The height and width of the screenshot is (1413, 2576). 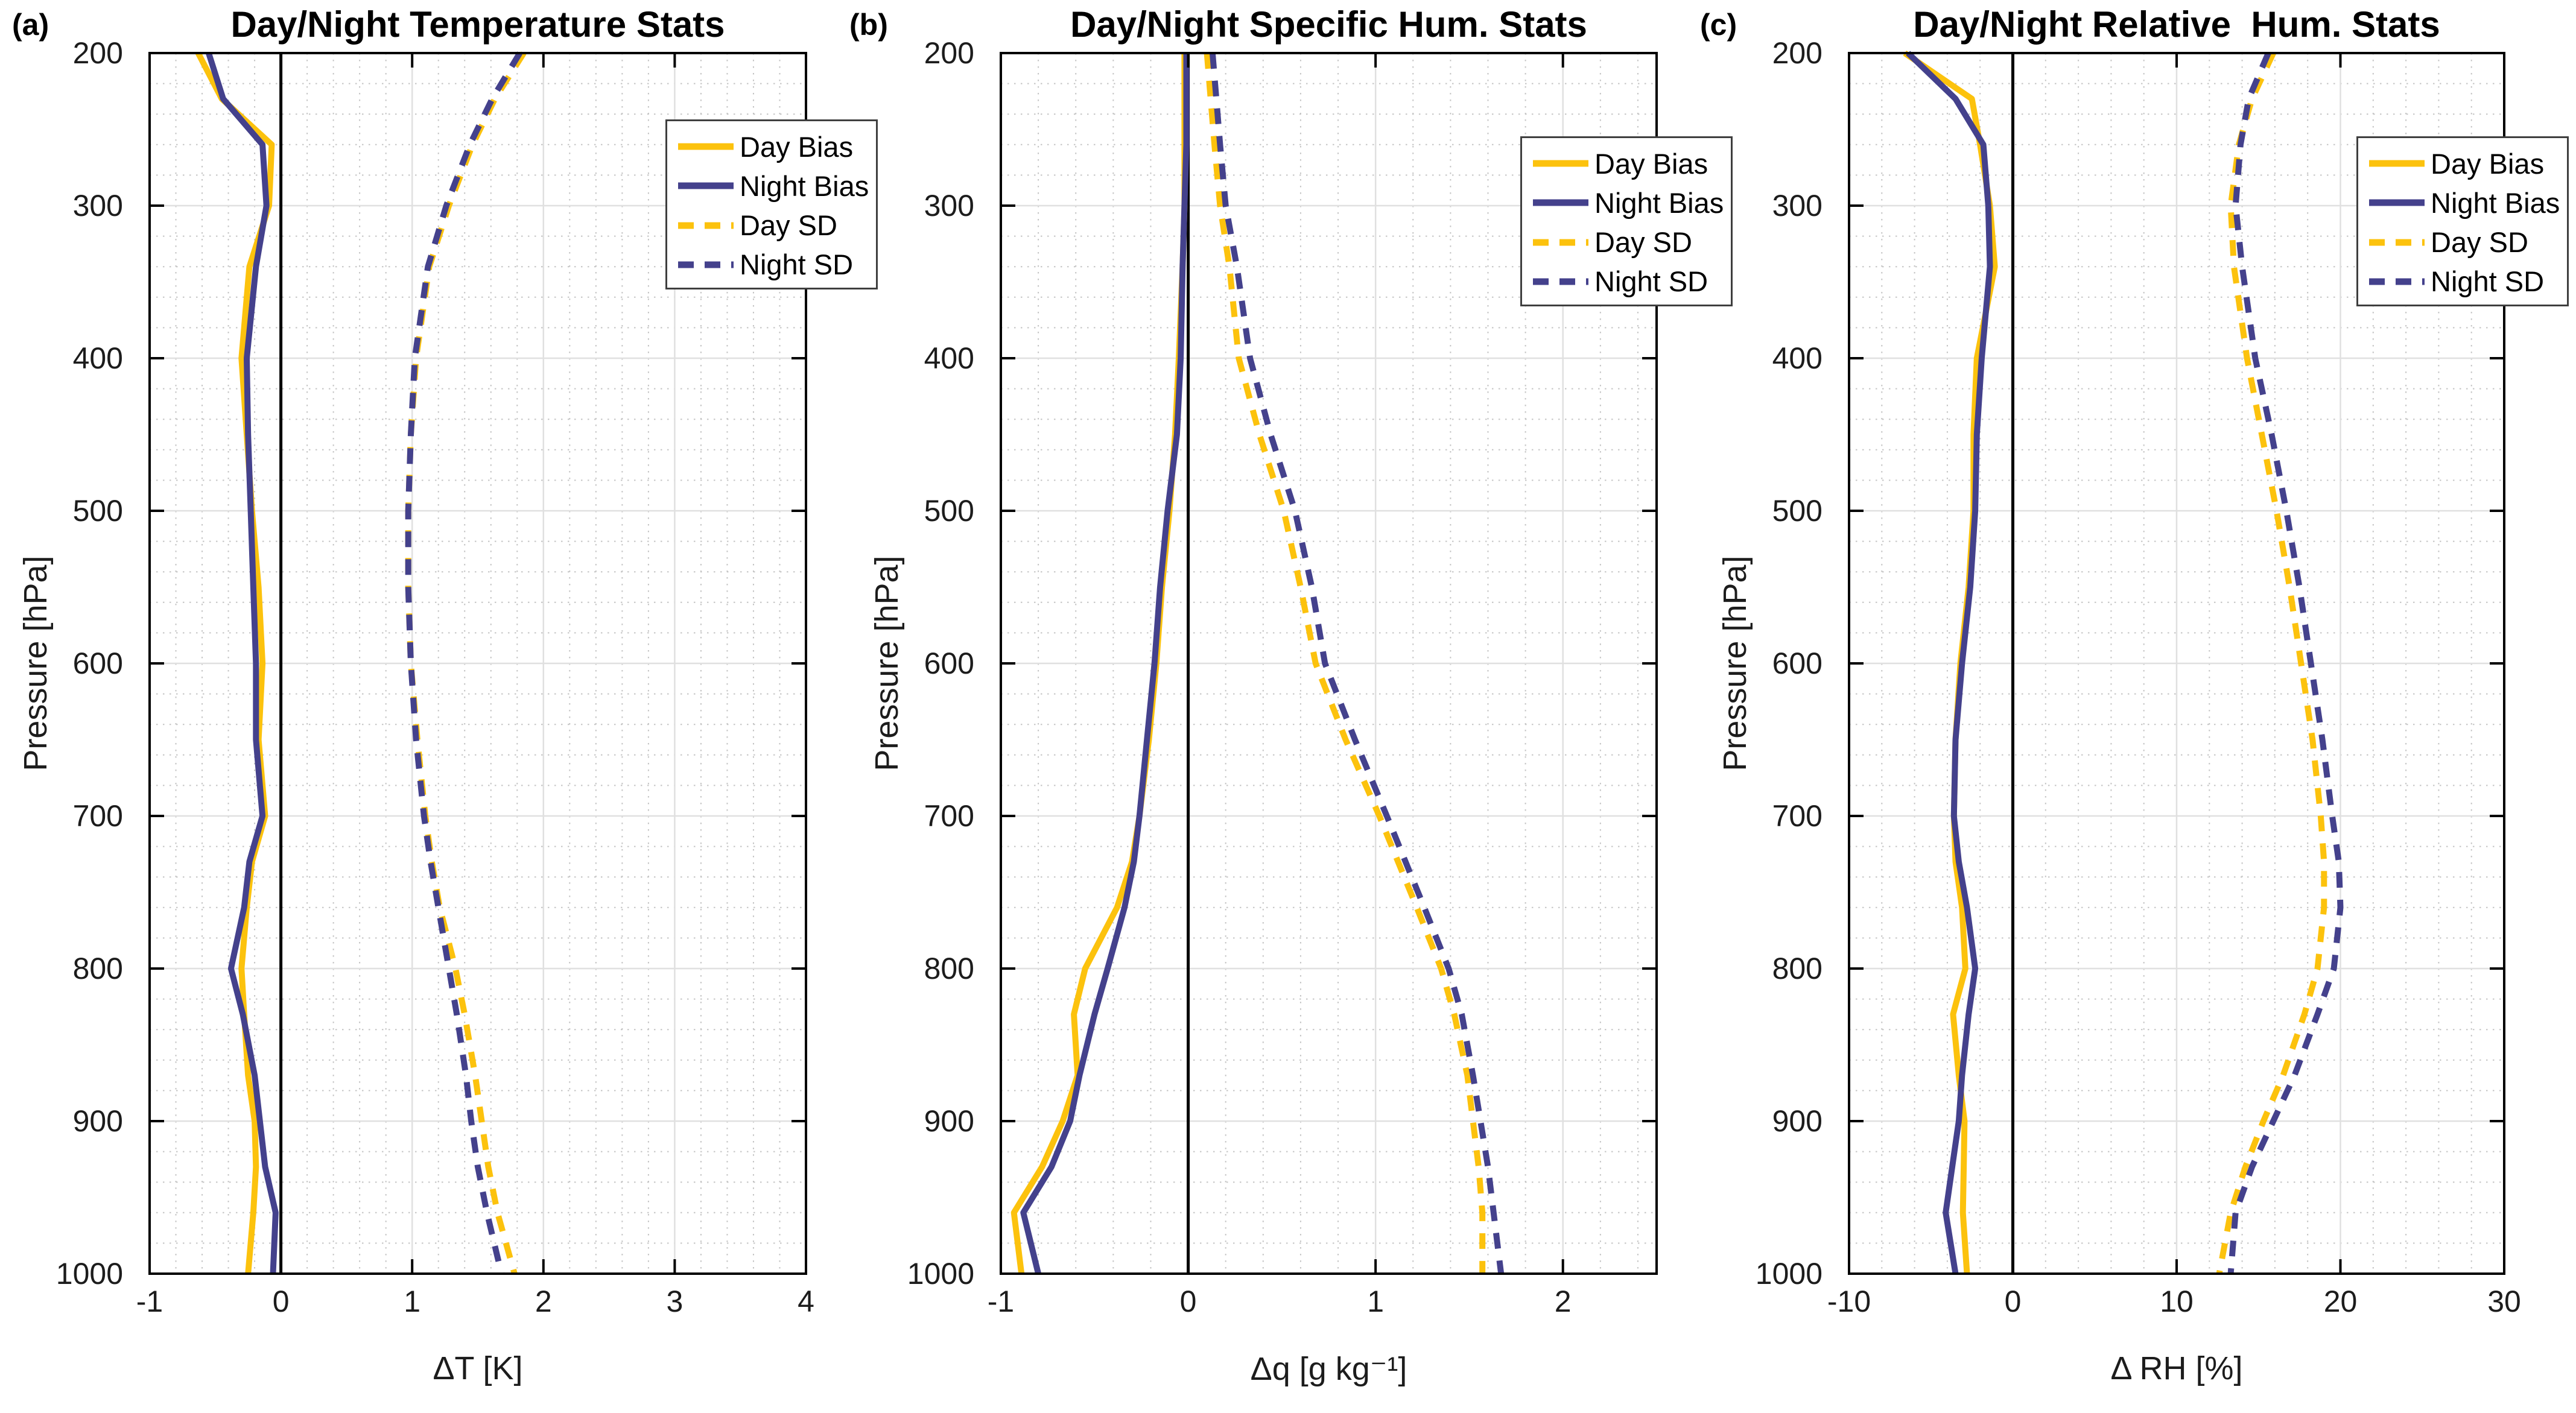 I want to click on y-tick-label-a-400: 400, so click(x=97, y=358).